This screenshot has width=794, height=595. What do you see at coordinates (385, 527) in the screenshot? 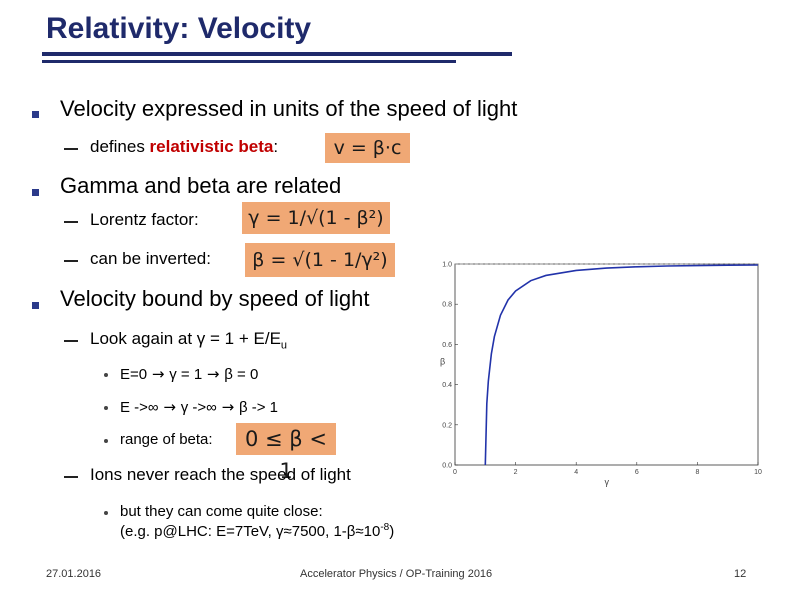
I see `lhc-exponent: -8` at bounding box center [385, 527].